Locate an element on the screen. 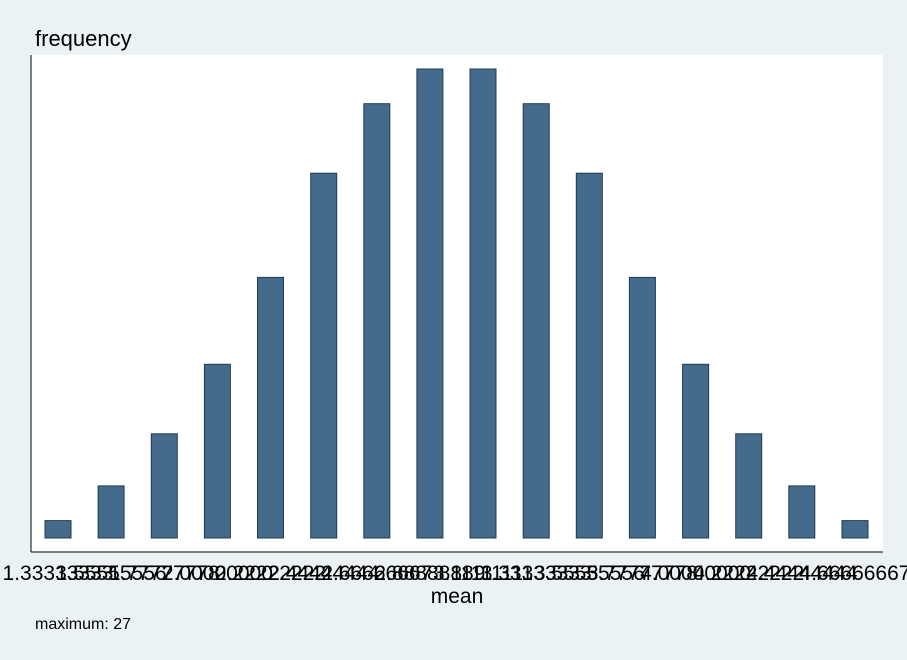 The width and height of the screenshot is (907, 660). x-tick-label-0: 1.33333333 is located at coordinates (58, 573).